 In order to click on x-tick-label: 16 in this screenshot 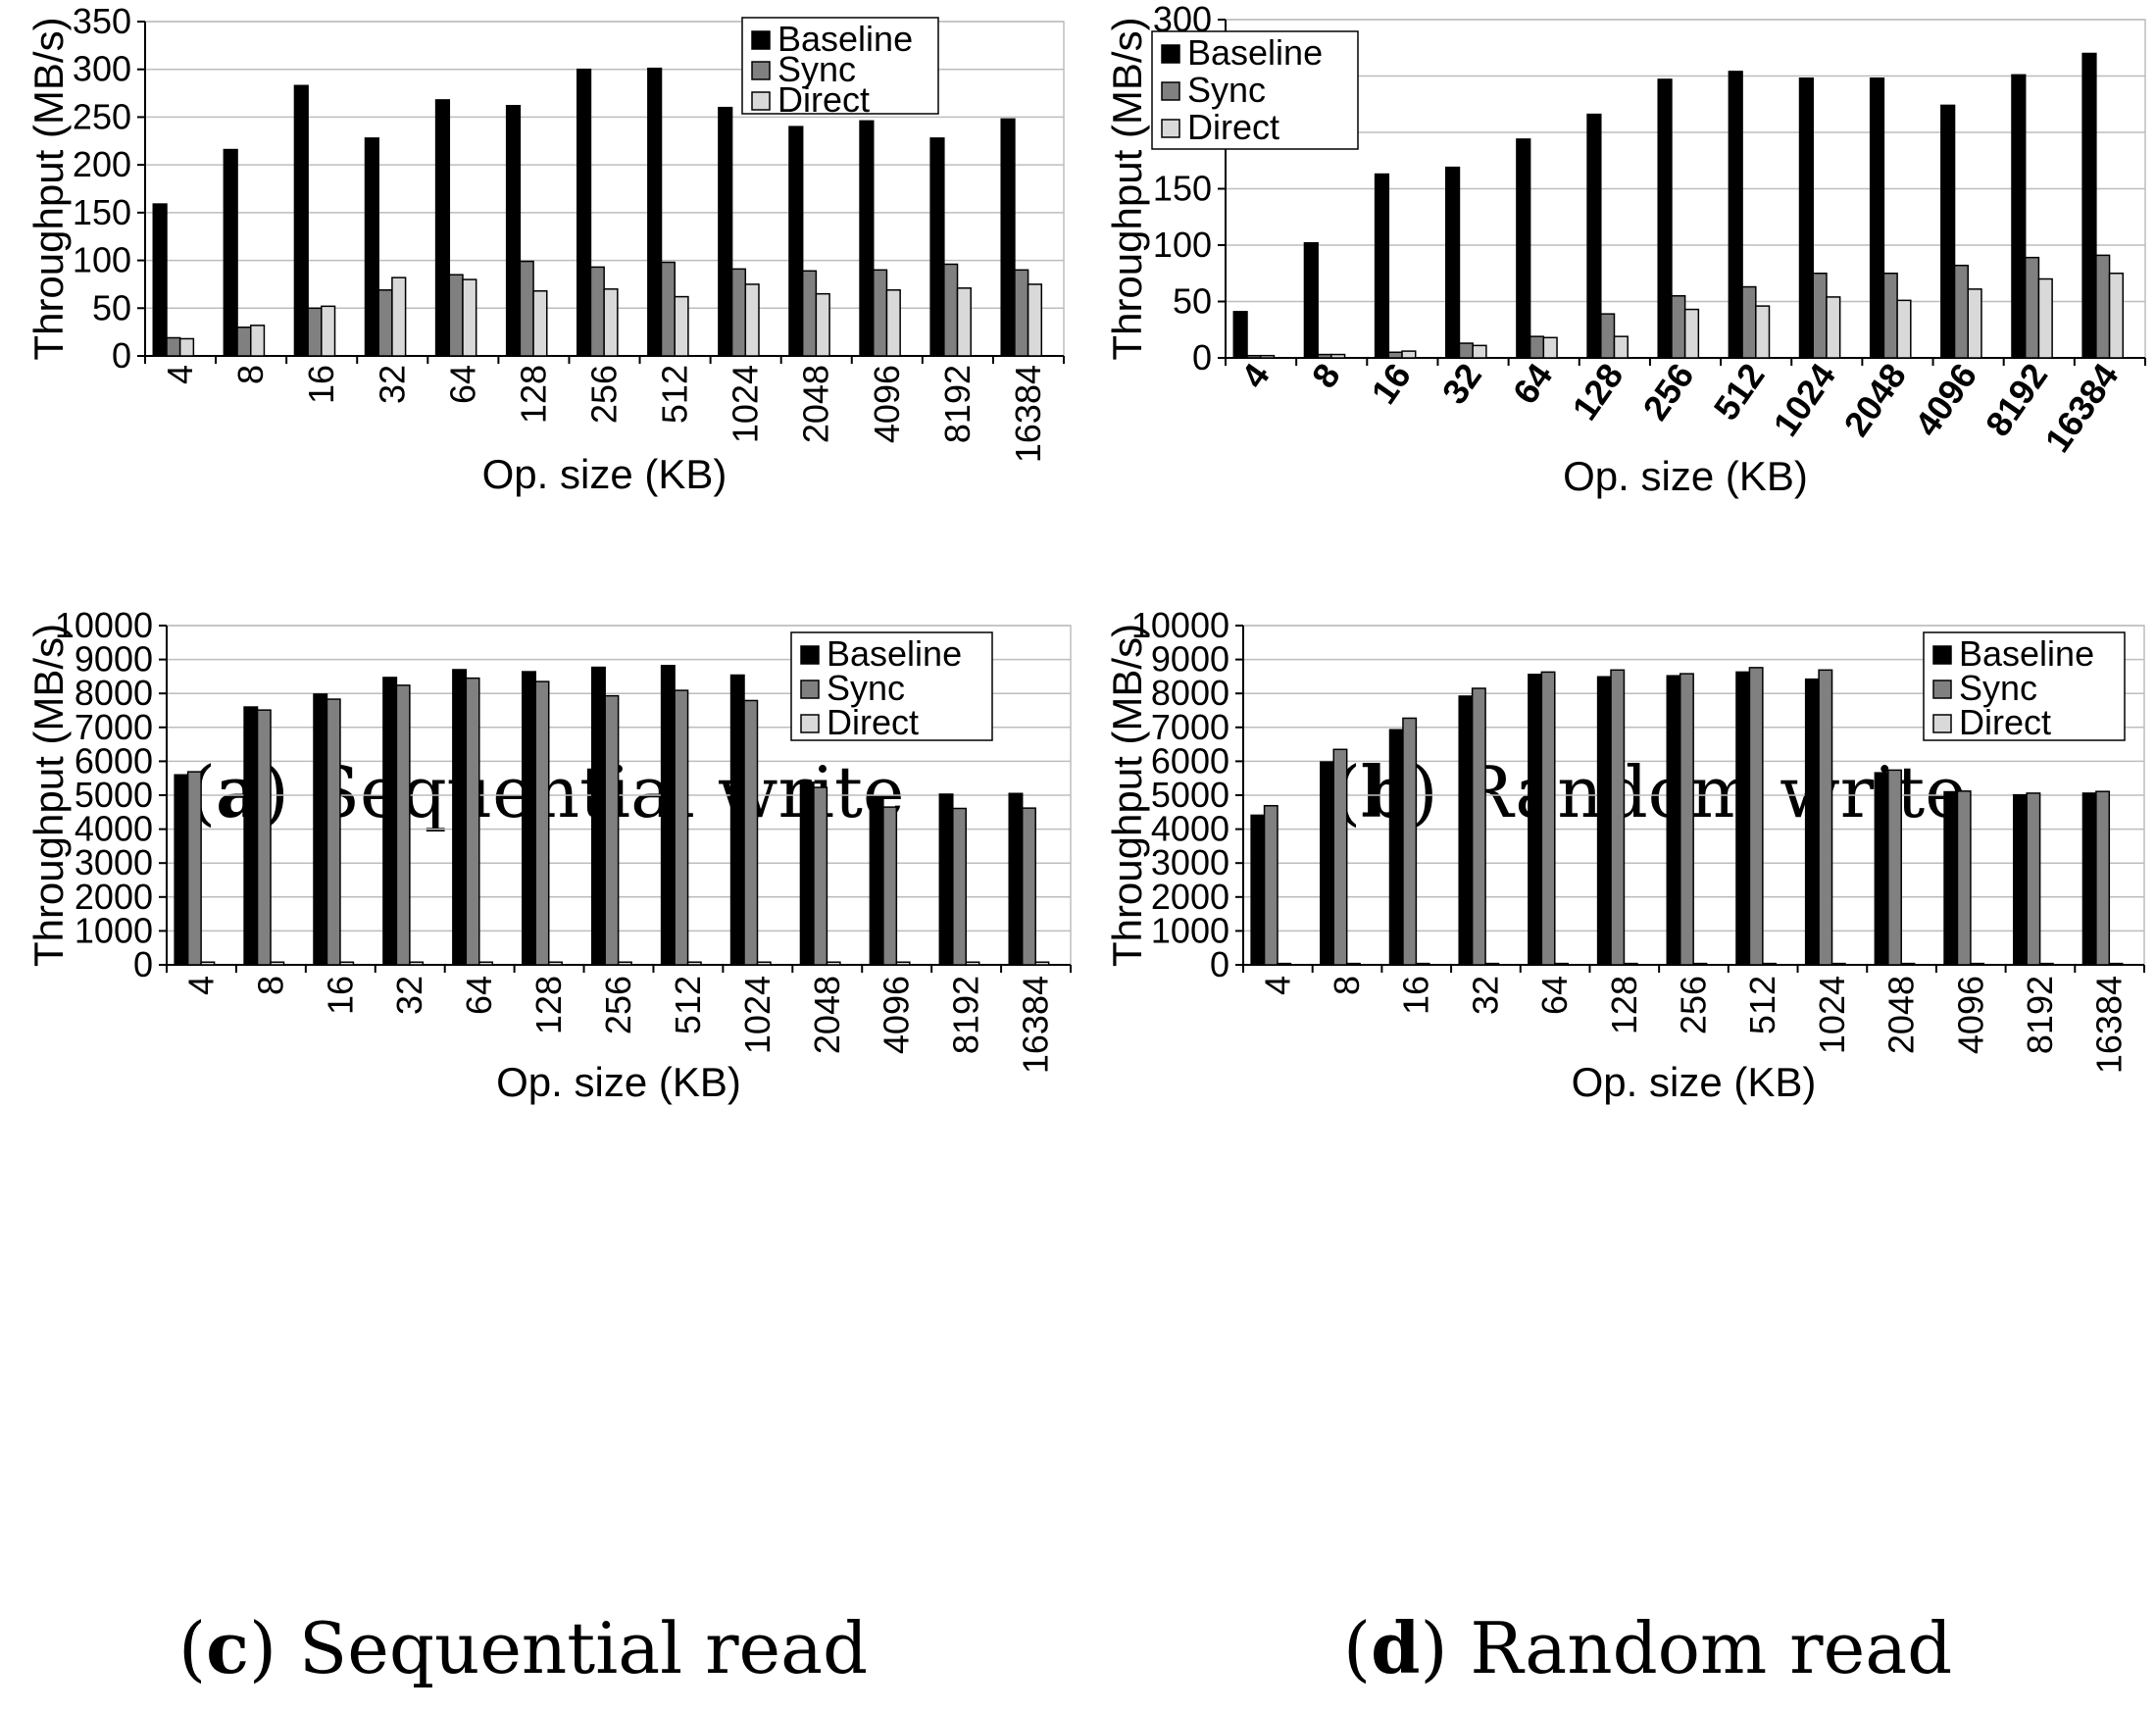, I will do `click(1391, 383)`.